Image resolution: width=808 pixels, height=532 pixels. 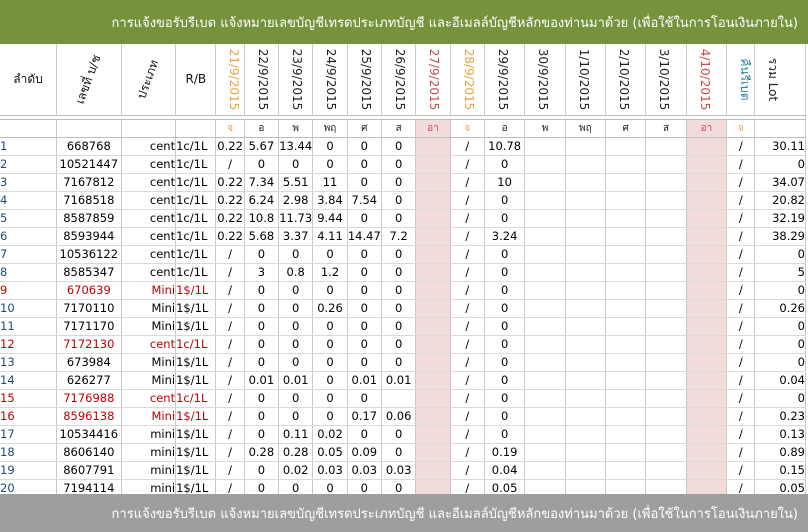 What do you see at coordinates (296, 236) in the screenshot?
I see `value-cell: 3.37` at bounding box center [296, 236].